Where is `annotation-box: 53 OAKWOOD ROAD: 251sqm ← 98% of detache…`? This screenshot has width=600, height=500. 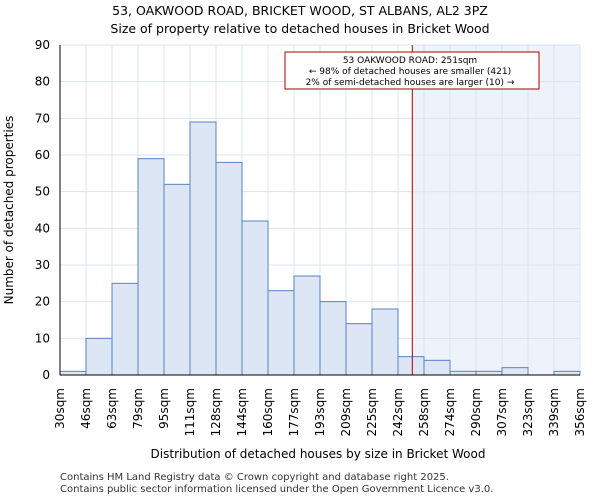
annotation-box: 53 OAKWOOD ROAD: 251sqm ← 98% of detache… is located at coordinates (412, 70).